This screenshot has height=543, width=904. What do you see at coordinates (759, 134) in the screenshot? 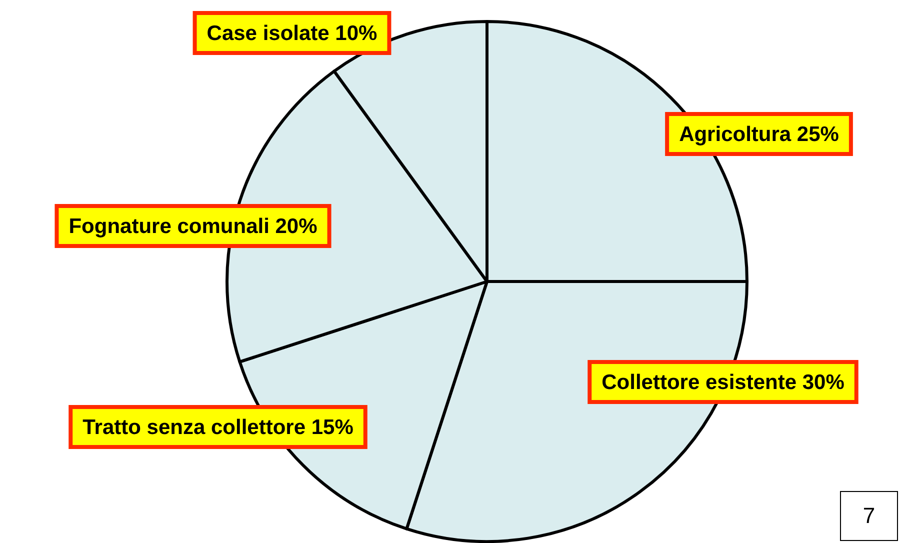
I see `slice-label: Agricoltura 25%` at bounding box center [759, 134].